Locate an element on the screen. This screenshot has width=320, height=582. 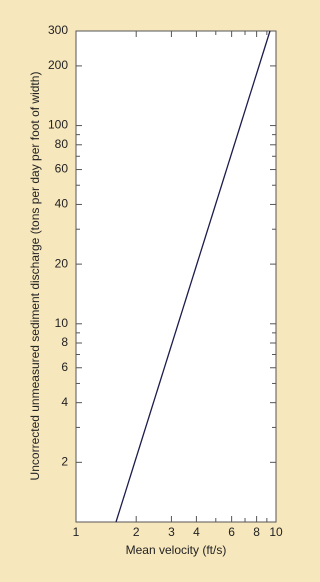
y-tick-label: 2 is located at coordinates (64, 462).